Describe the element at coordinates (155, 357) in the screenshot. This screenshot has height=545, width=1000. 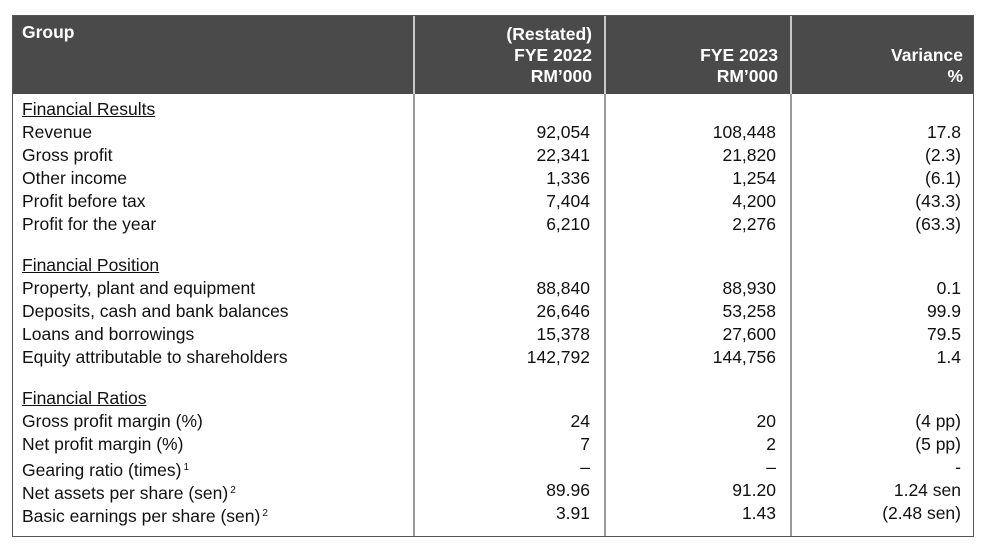
I see `row-label: Equity attributable to shareholders` at that location.